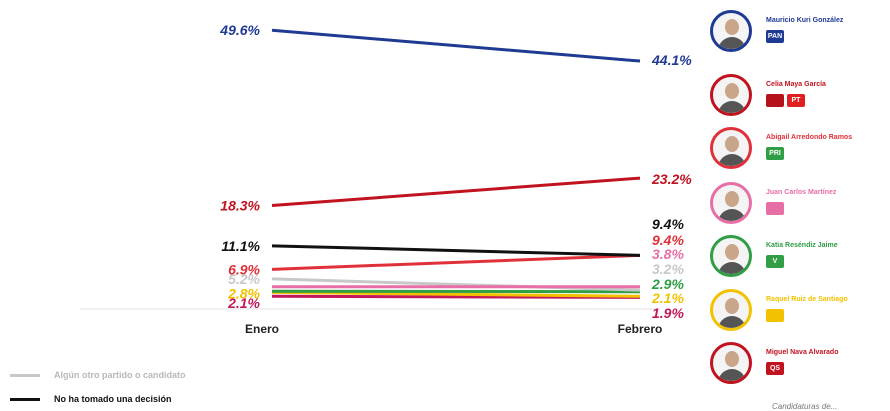 The image size is (890, 411). Describe the element at coordinates (671, 179) in the screenshot. I see `data-label: 23.2%` at that location.